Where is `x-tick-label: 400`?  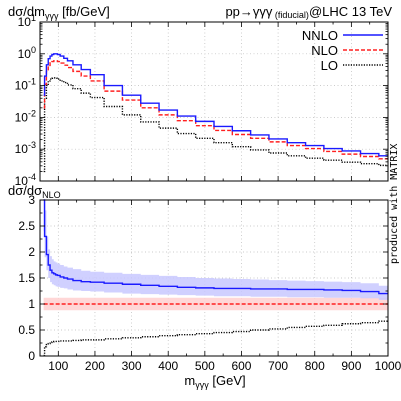 x-tick-label: 400 is located at coordinates (168, 366).